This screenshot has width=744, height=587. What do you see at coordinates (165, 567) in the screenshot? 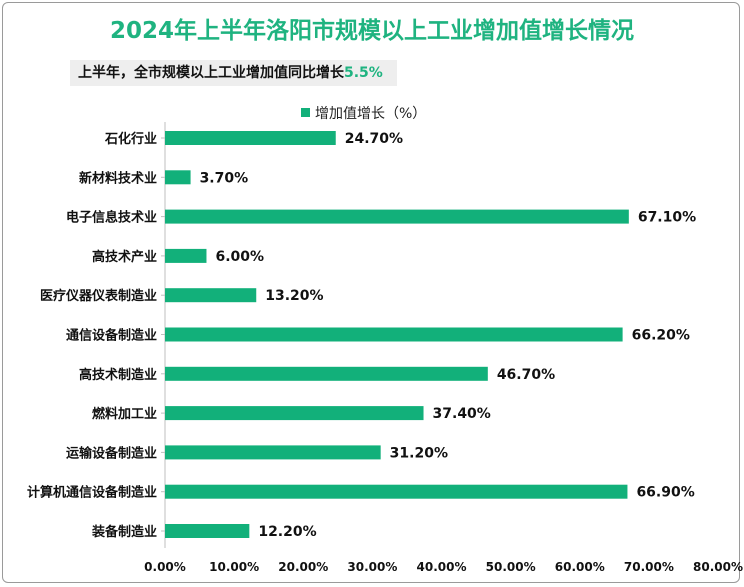
I see `x-tick-label: 0.00%` at bounding box center [165, 567].